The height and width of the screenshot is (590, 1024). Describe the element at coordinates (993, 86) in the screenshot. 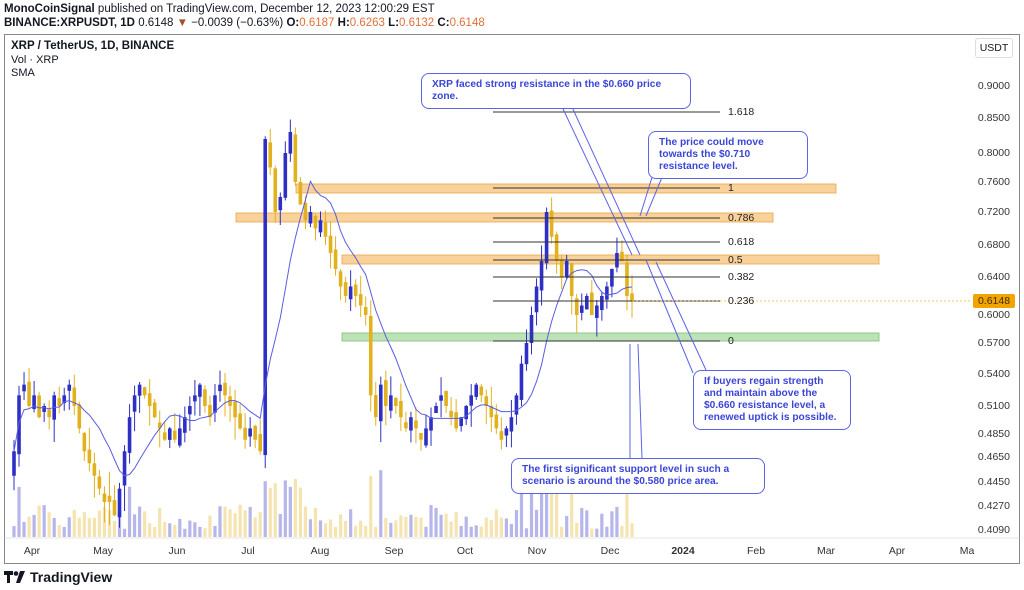

I see `y-tick-label: 0.9000` at that location.